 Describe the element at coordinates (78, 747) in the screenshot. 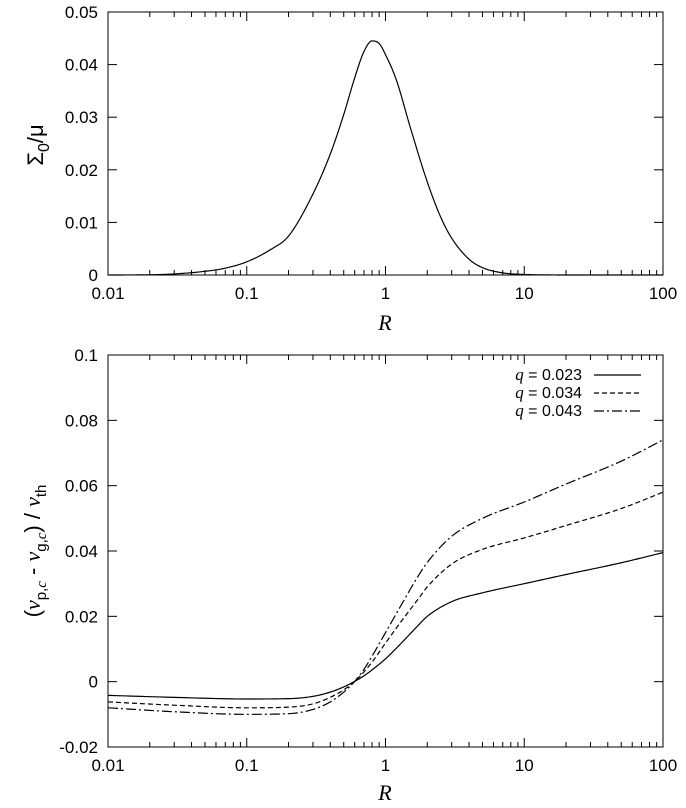

I see `y-tick-label: -0.02` at that location.